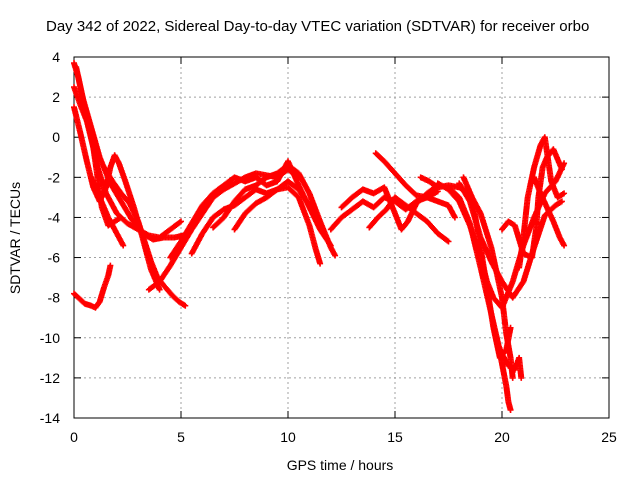 The width and height of the screenshot is (640, 480). I want to click on y-tick-label: -2, so click(54, 177).